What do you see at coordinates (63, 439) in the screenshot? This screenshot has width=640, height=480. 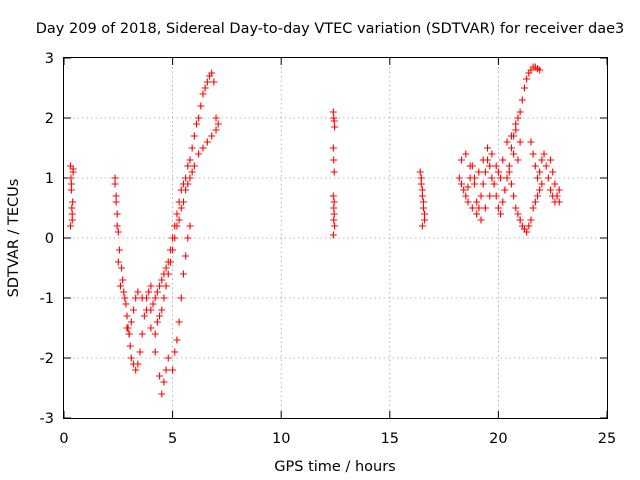 I see `x-tick-label: 0` at bounding box center [63, 439].